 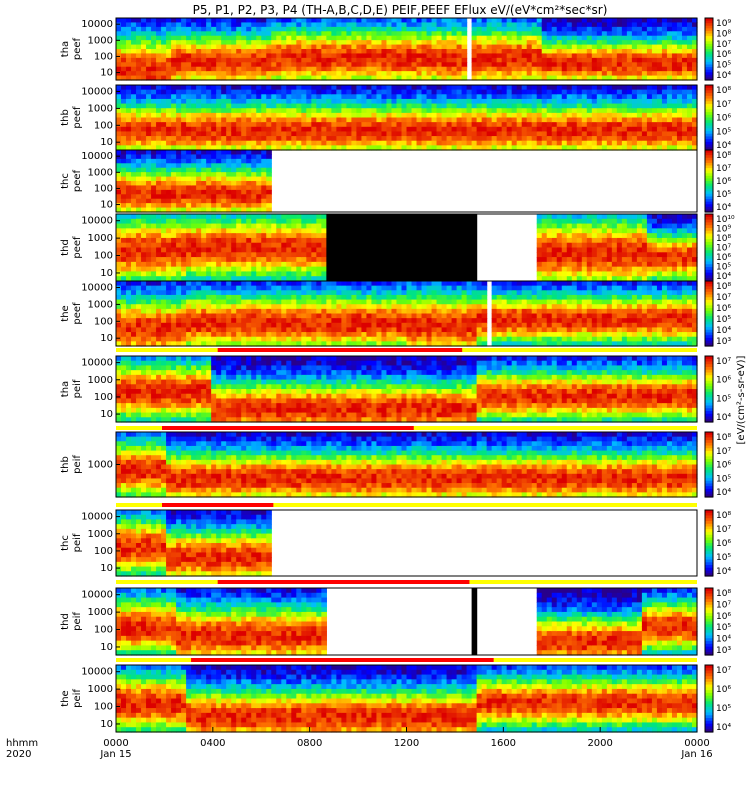 I want to click on y-tick-label: 10000, so click(x=97, y=24).